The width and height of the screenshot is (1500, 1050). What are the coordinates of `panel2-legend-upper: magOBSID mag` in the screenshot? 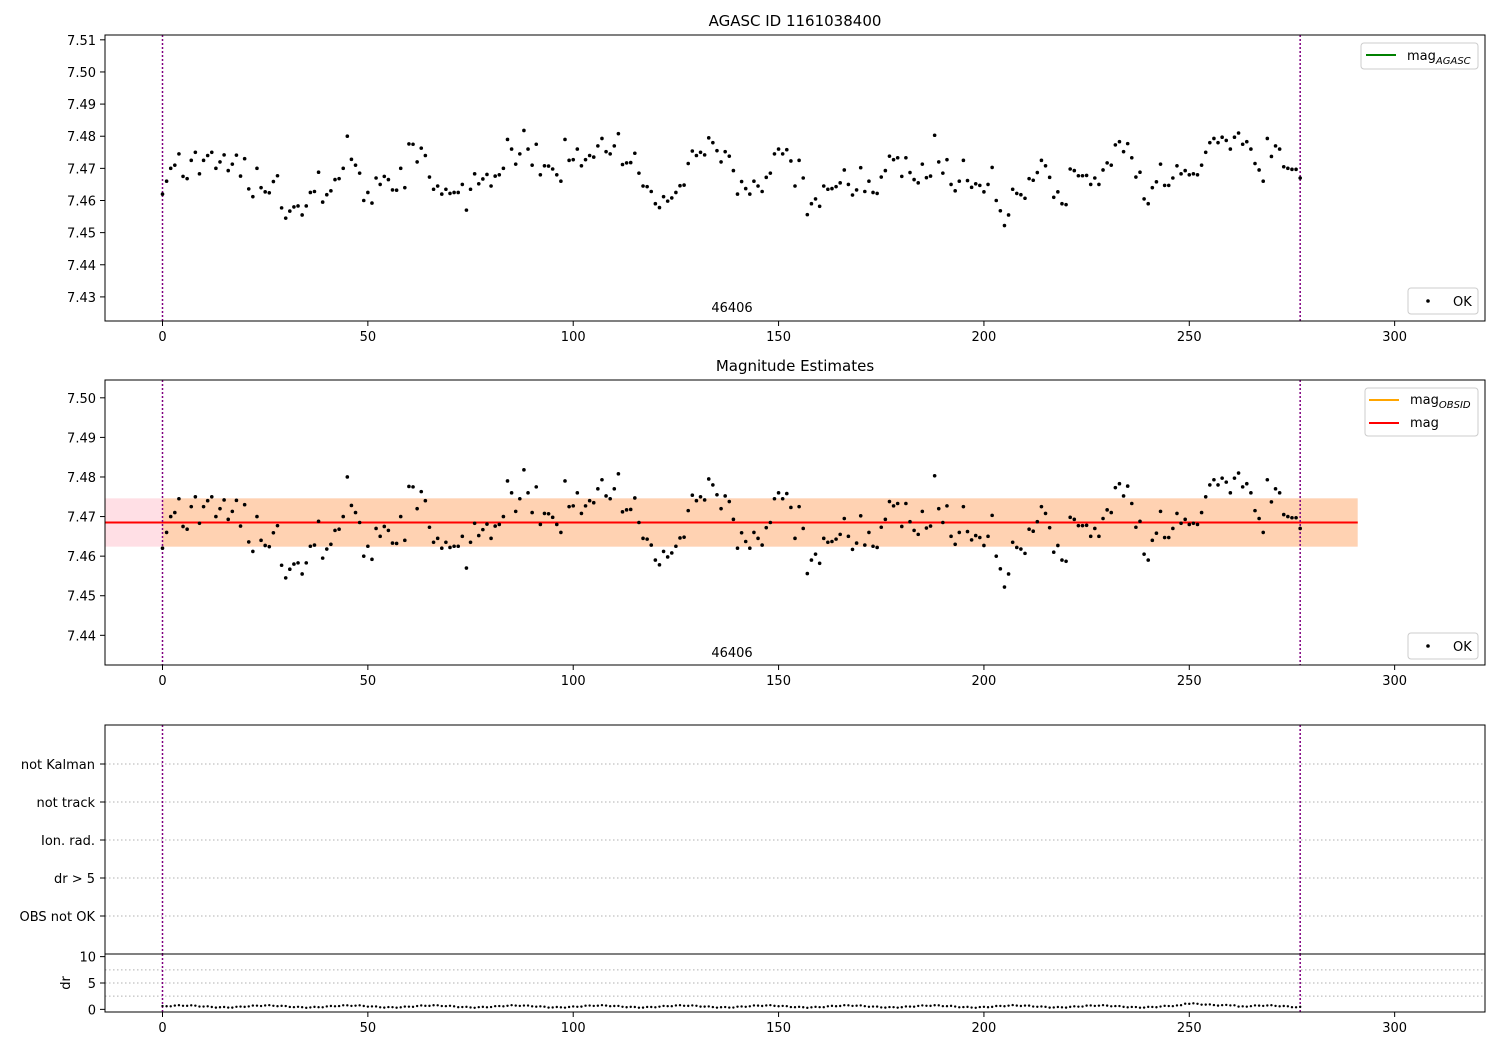 It's located at (1421, 412).